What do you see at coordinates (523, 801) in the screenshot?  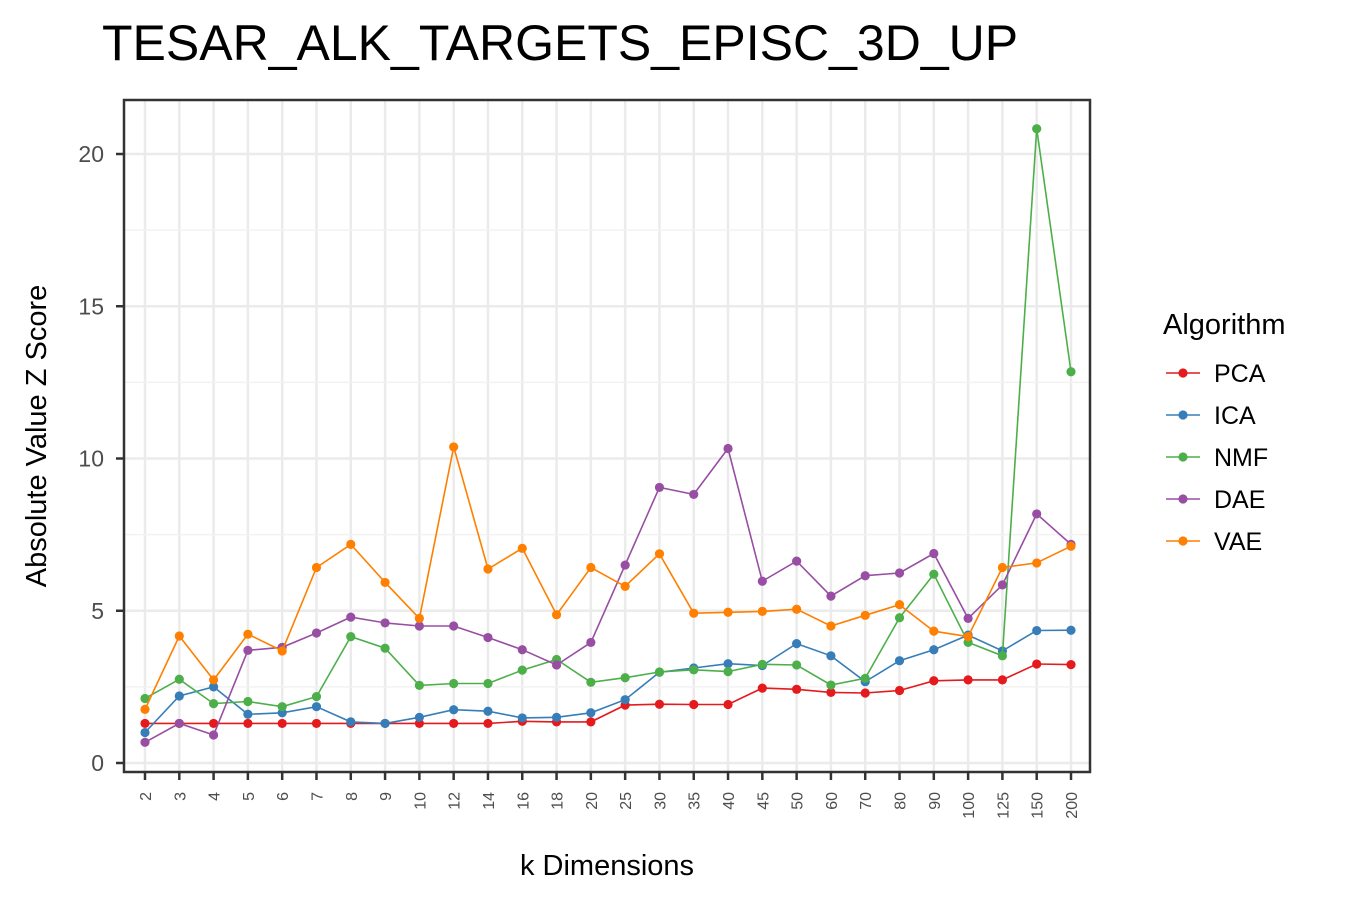 I see `x-tick-label: 16` at bounding box center [523, 801].